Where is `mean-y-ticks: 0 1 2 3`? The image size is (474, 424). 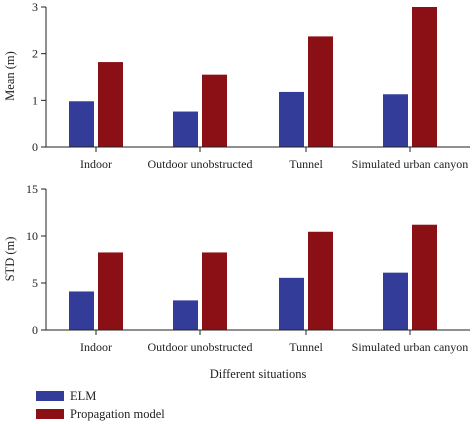
mean-y-ticks: 0 1 2 3 is located at coordinates (39, 77).